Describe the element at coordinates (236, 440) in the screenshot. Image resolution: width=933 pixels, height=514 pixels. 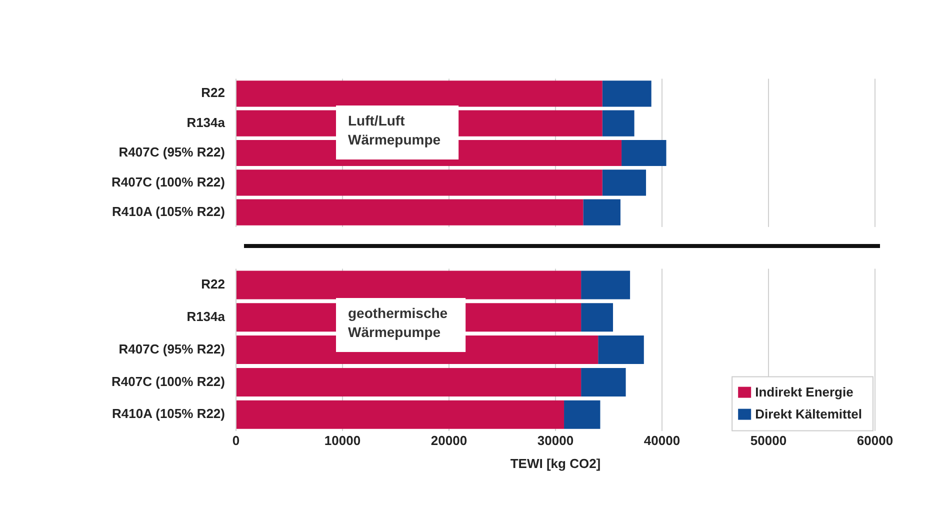
I see `x-tick-label: 0` at that location.